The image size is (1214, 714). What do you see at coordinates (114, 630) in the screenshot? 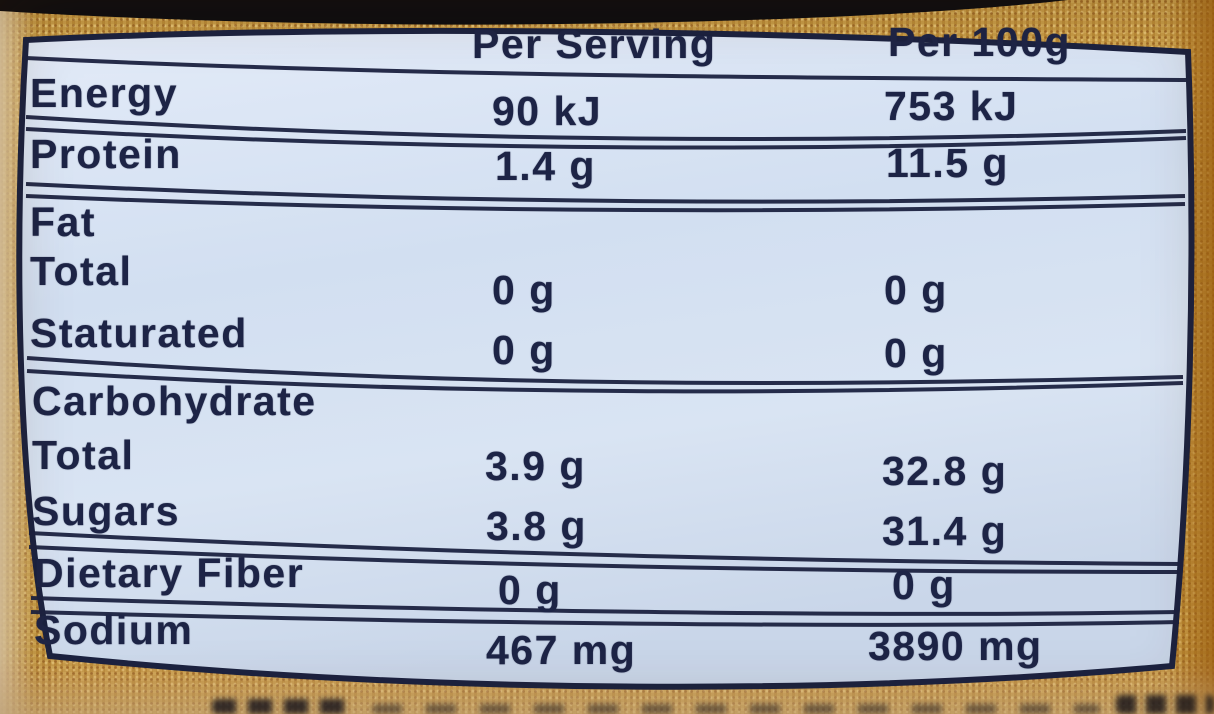
I see `nutrient-label: Sodium` at bounding box center [114, 630].